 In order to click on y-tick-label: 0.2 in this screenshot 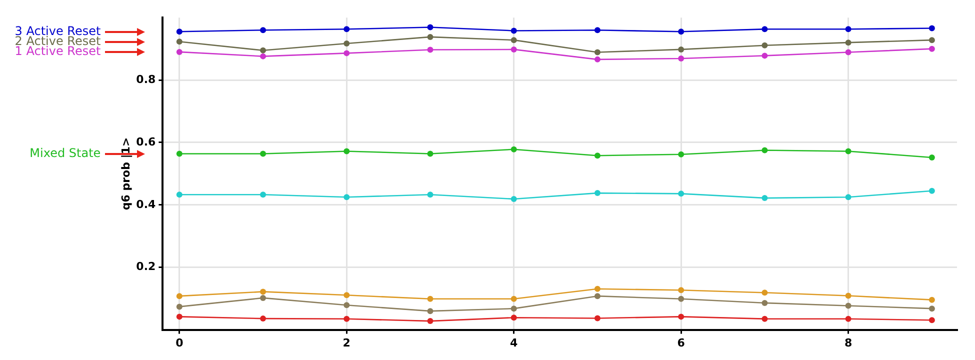, I will do `click(146, 267)`.